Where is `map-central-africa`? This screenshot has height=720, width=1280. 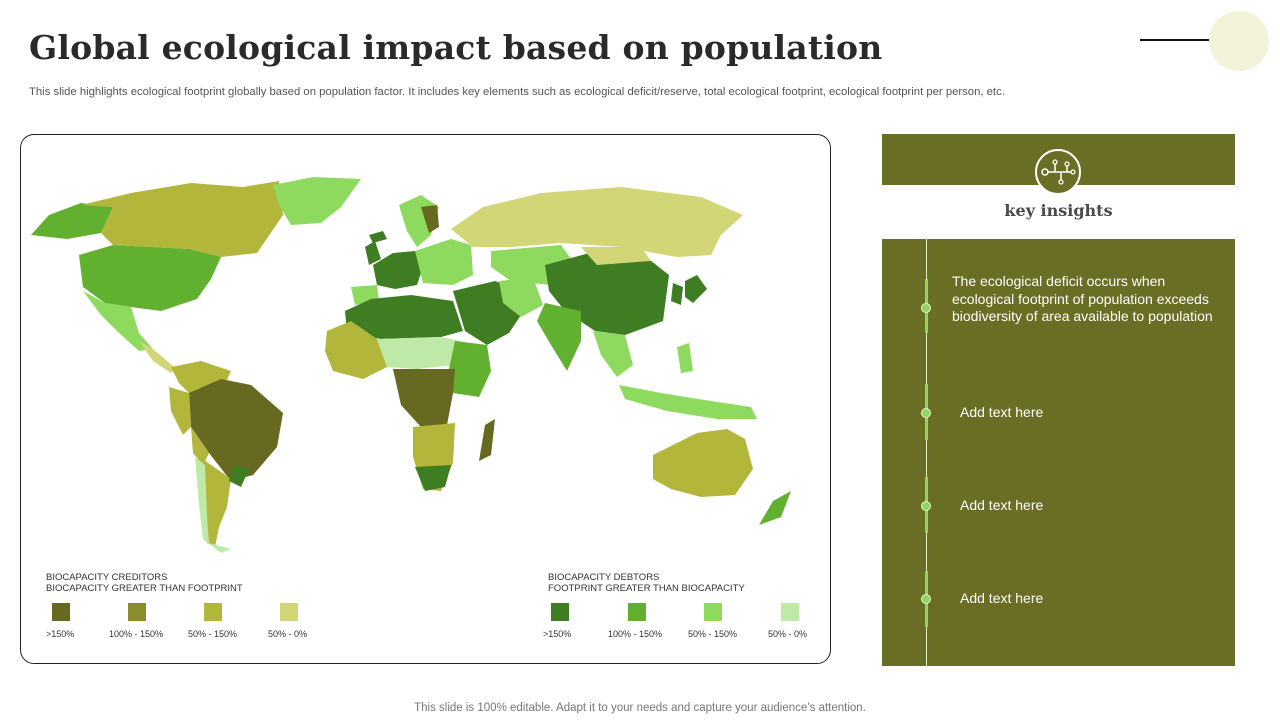
map-central-africa is located at coordinates (424, 398).